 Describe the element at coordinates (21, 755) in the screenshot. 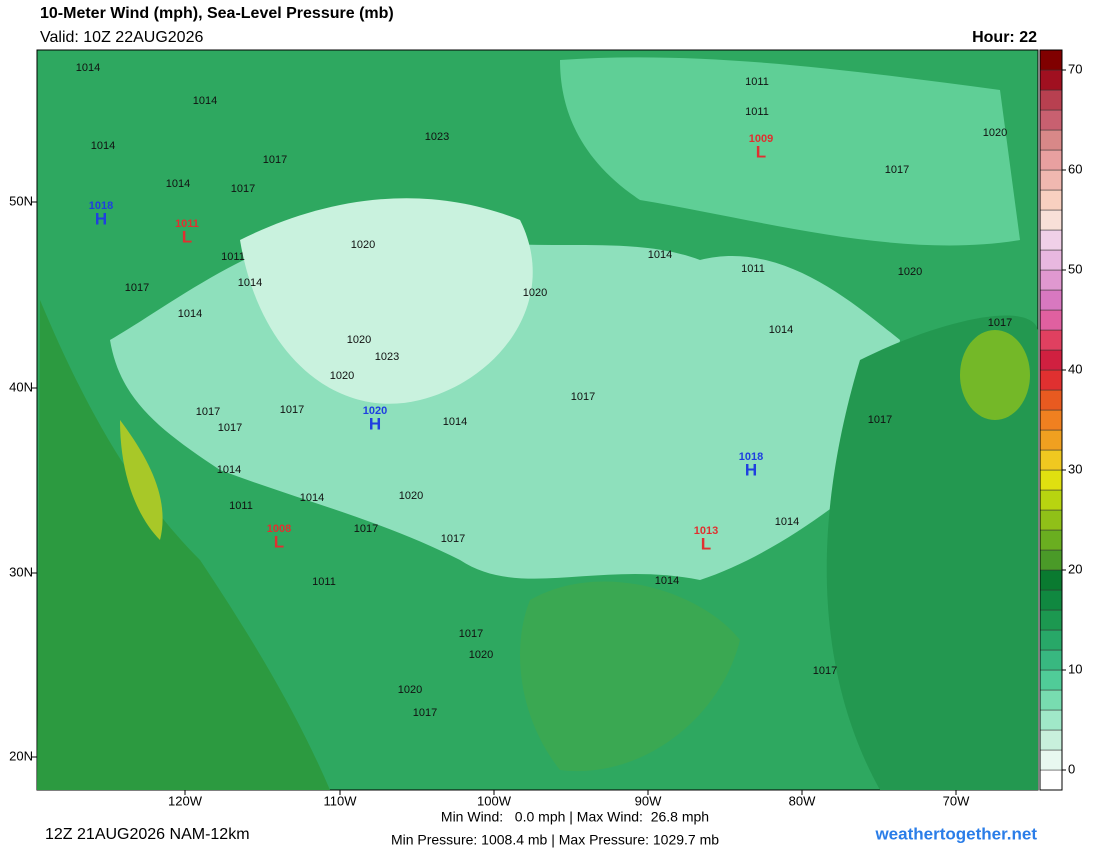

I see `lat-label: 20N` at that location.